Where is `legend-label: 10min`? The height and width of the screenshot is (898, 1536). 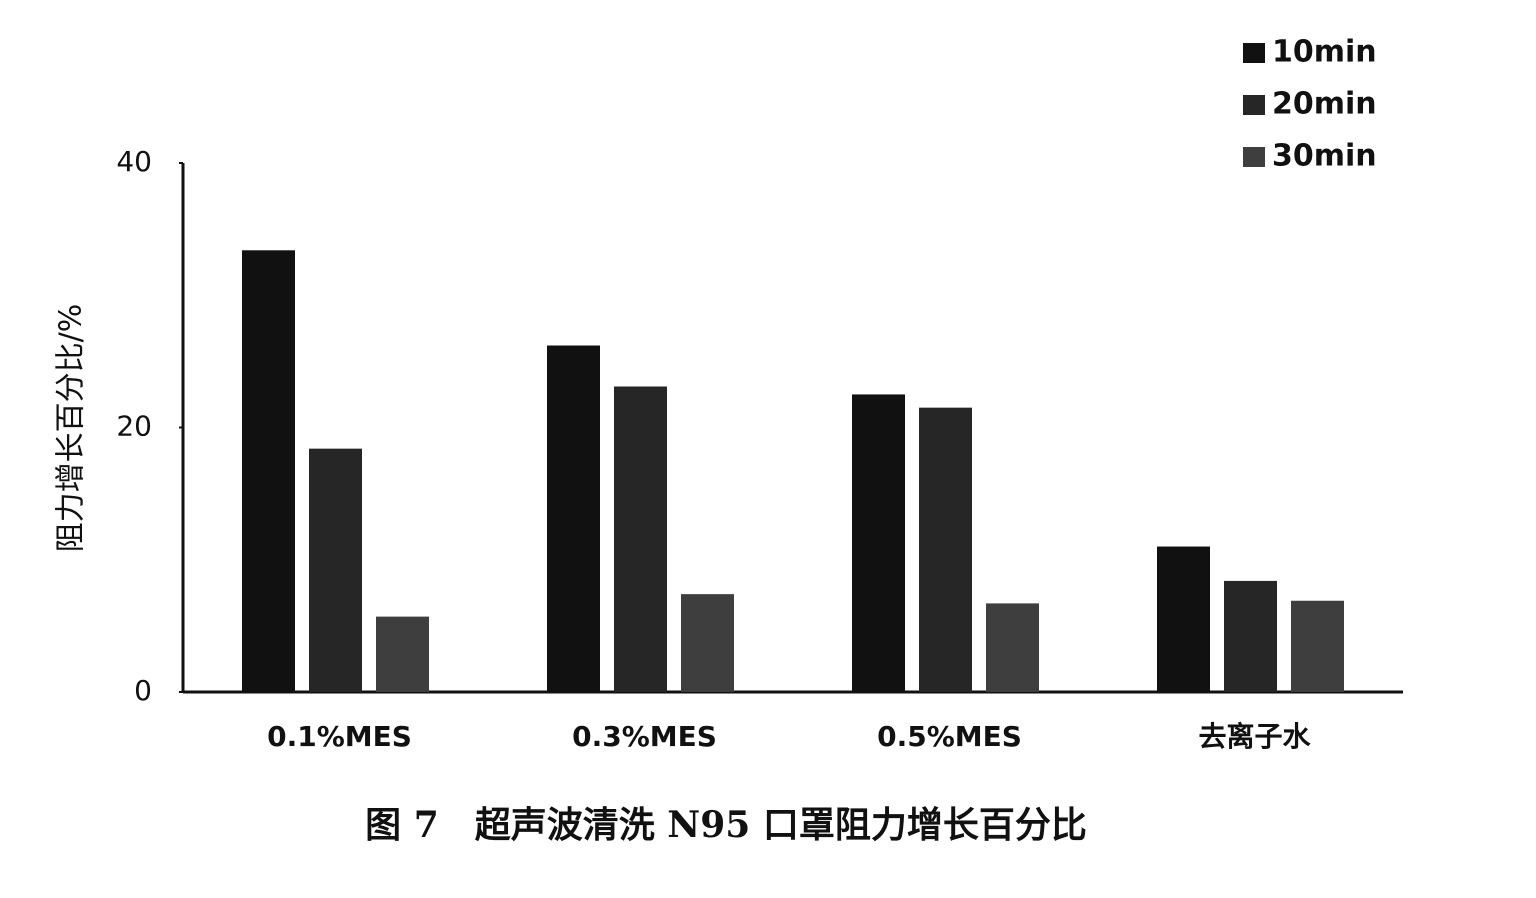 legend-label: 10min is located at coordinates (1324, 52).